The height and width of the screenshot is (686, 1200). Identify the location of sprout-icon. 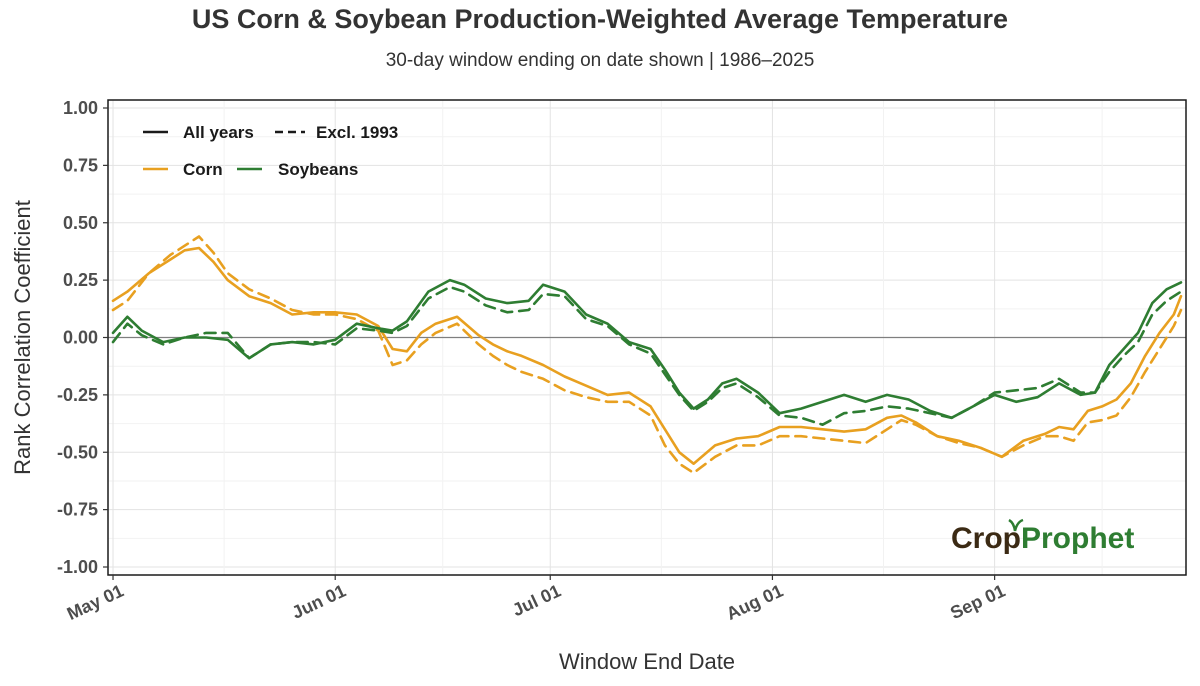
(1016, 525).